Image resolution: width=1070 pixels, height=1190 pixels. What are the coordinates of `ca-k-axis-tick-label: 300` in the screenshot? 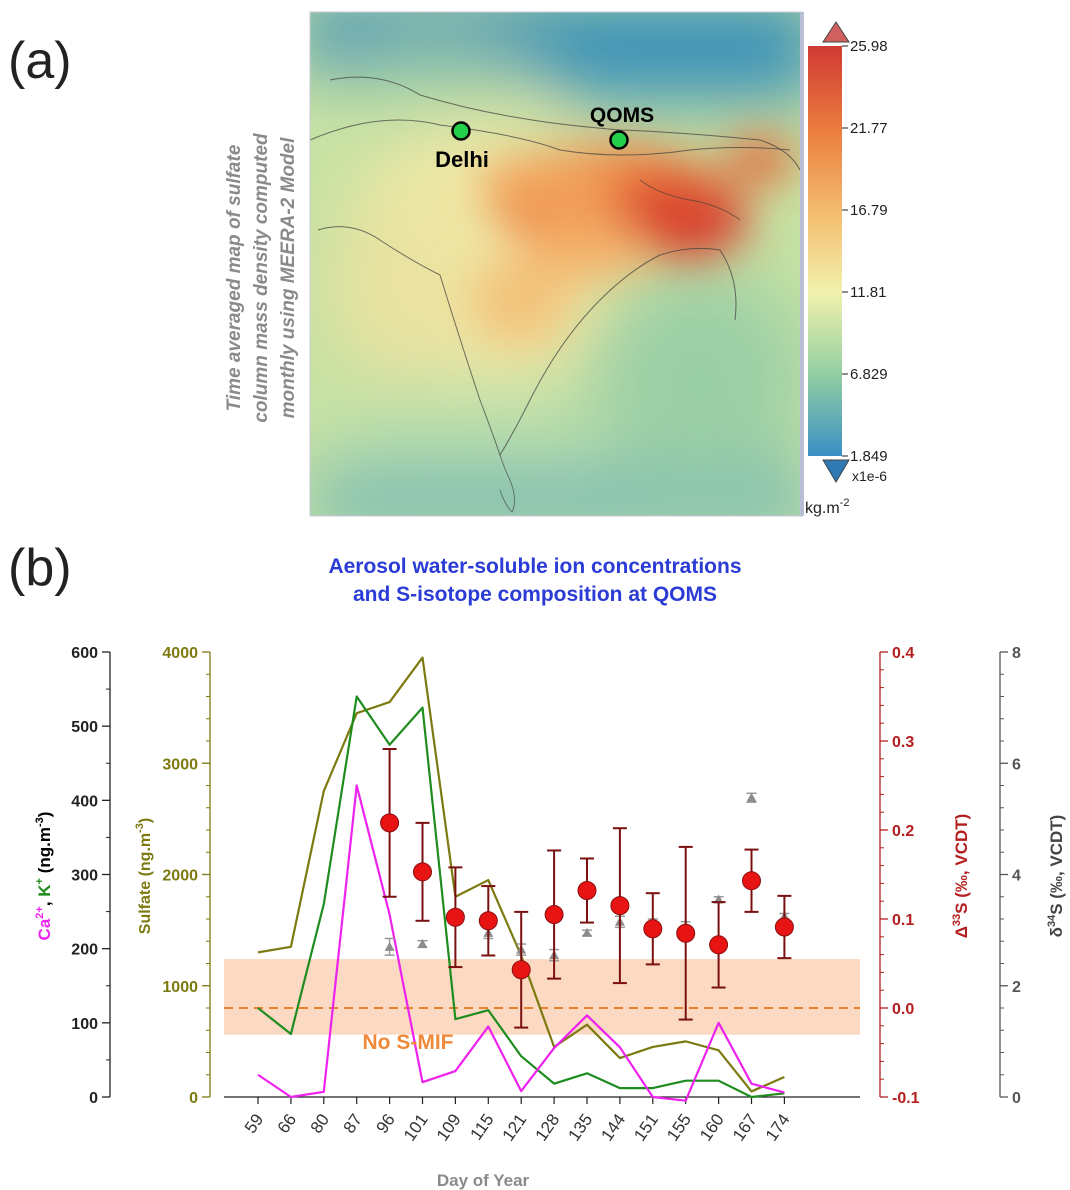 It's located at (84, 876).